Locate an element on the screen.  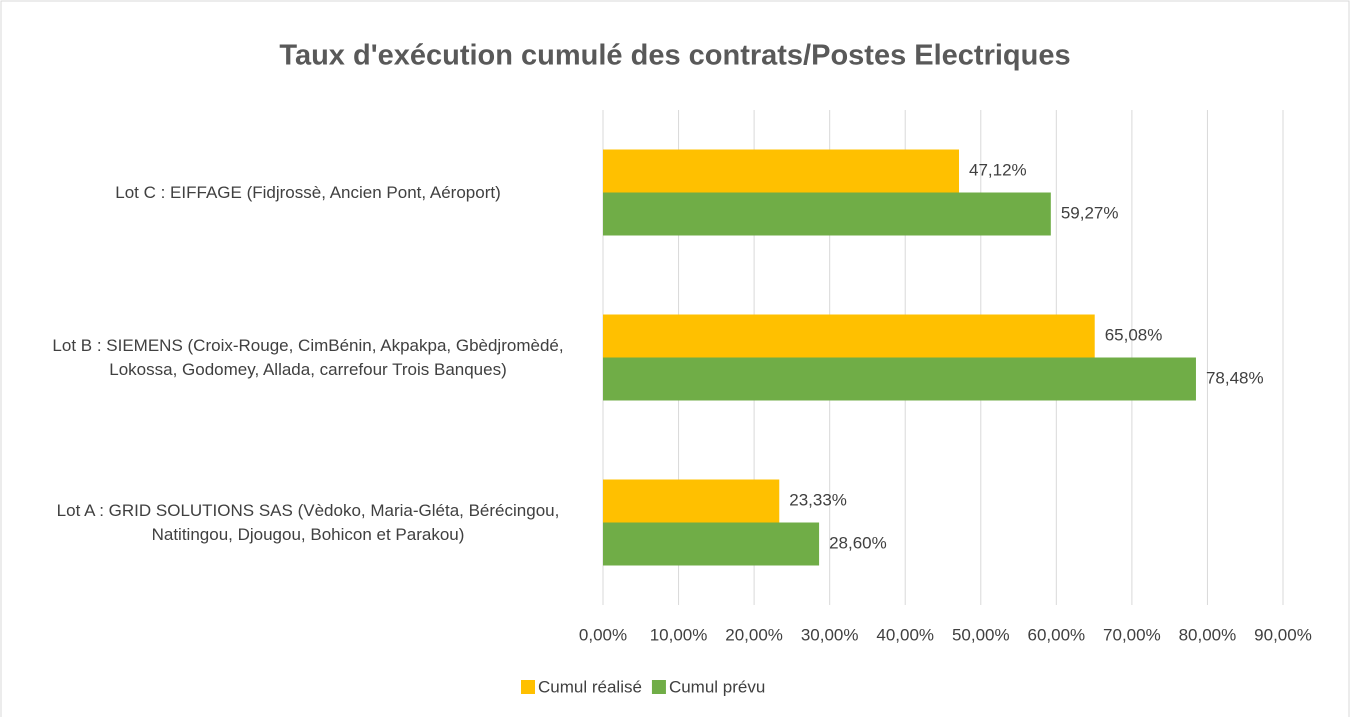
x-tick-label: 90,00% is located at coordinates (1283, 634).